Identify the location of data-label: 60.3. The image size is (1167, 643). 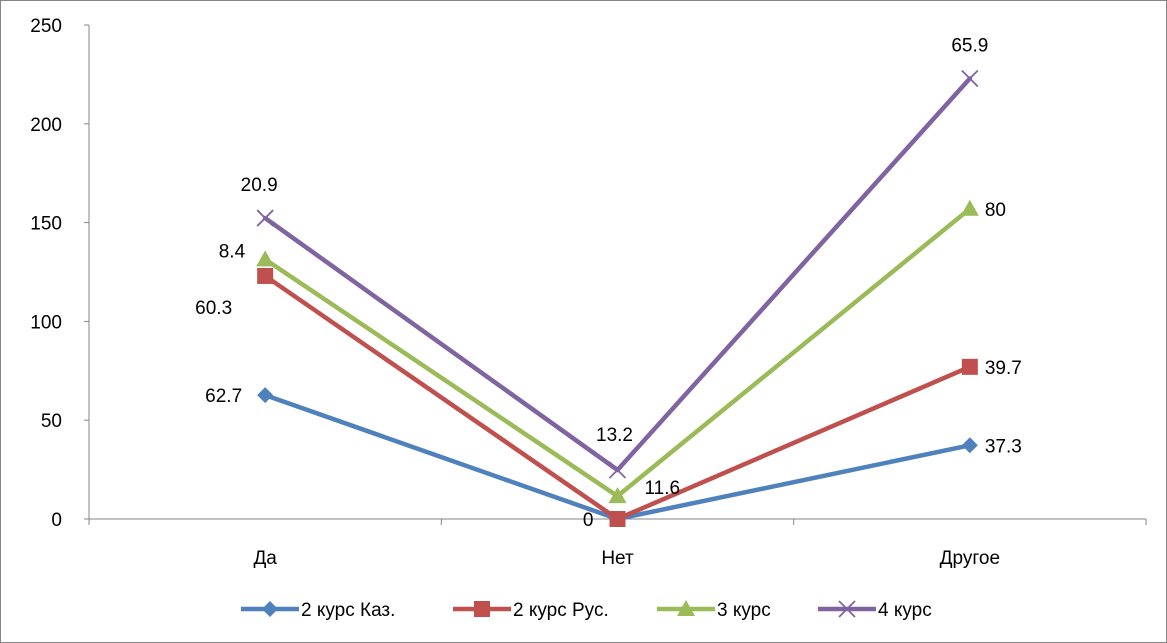
(213, 308).